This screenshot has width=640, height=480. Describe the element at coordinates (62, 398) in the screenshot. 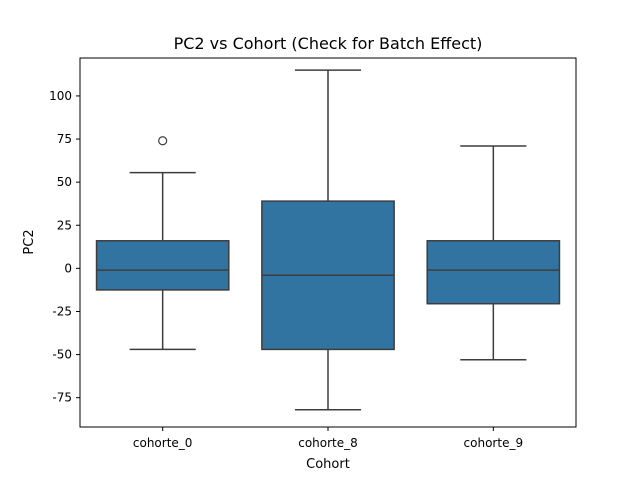

I see `y-tick-label: -75` at that location.